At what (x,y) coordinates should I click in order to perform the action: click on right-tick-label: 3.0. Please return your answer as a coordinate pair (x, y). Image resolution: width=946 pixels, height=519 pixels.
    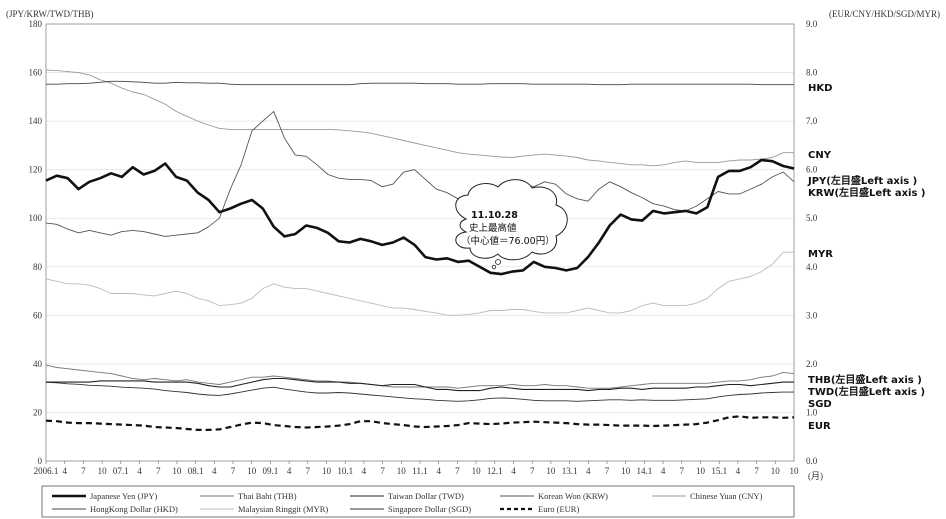
    Looking at the image, I should click on (812, 315).